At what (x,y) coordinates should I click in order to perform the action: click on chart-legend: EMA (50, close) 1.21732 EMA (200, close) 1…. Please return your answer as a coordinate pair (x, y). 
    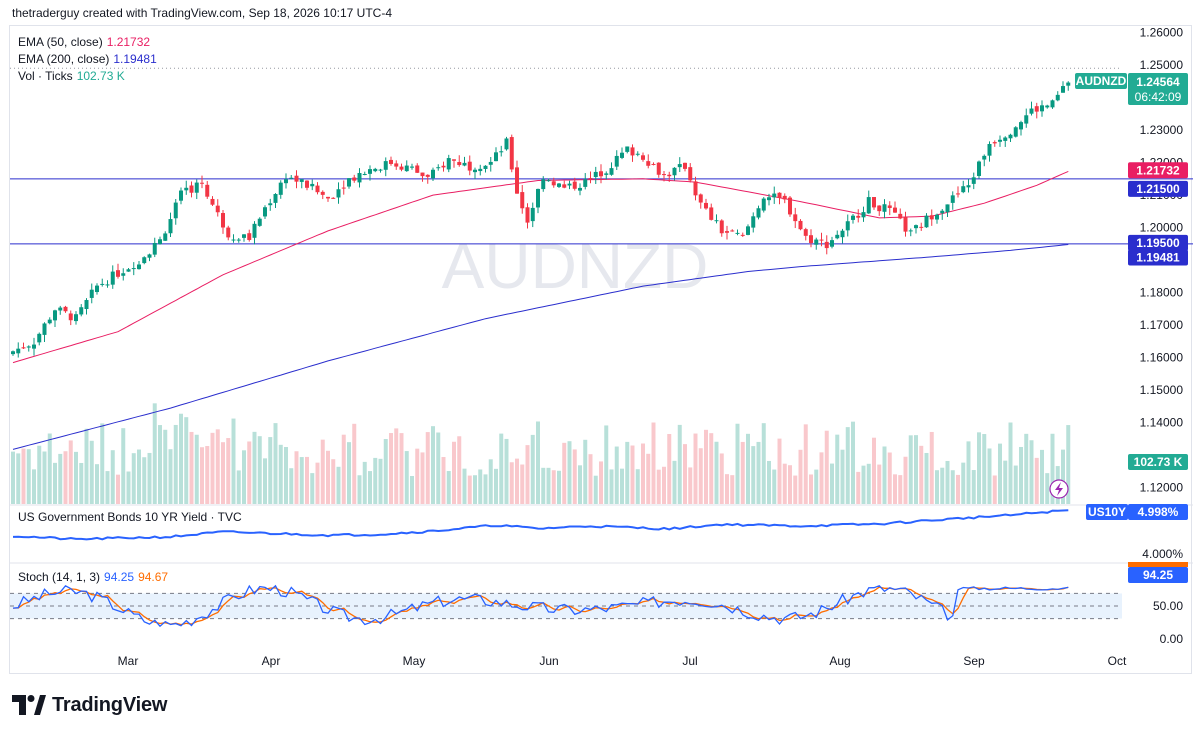
    Looking at the image, I should click on (87, 59).